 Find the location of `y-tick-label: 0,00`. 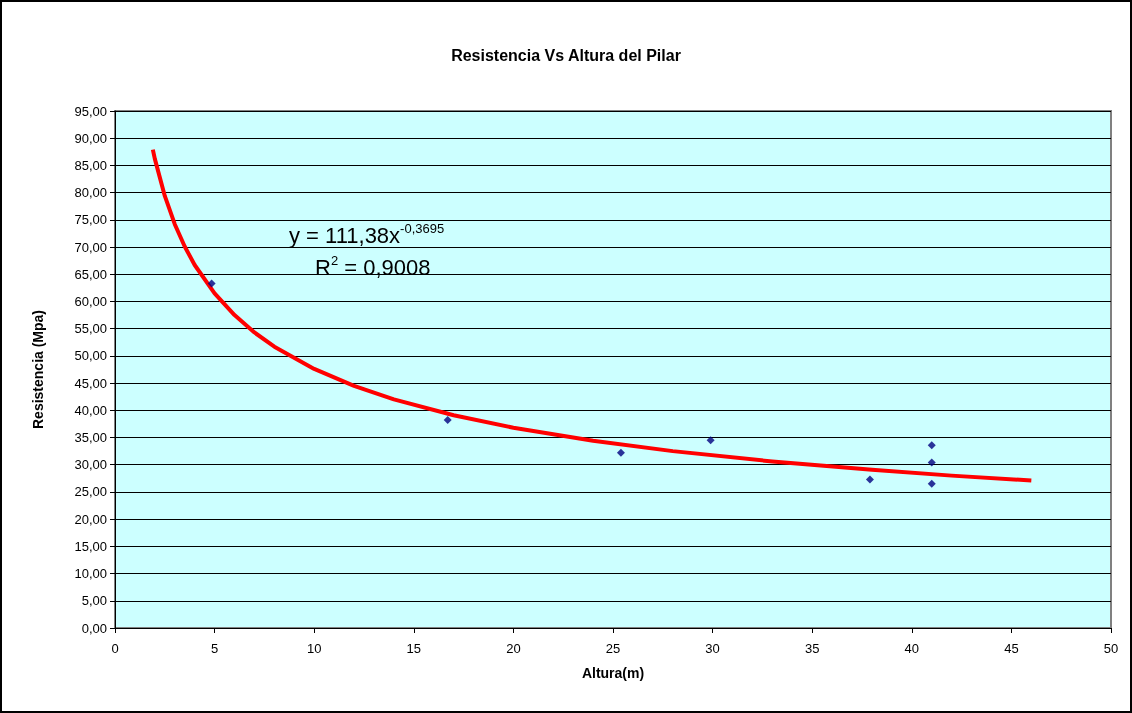

y-tick-label: 0,00 is located at coordinates (94, 628).